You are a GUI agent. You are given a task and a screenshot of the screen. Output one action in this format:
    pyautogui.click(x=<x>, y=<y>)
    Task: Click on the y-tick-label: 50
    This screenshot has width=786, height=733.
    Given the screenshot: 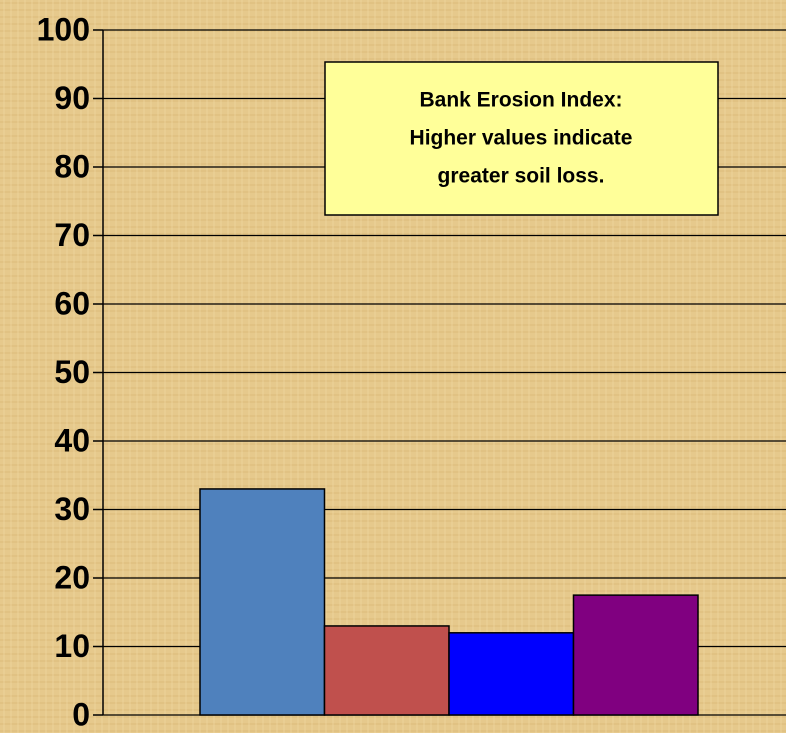 What is the action you would take?
    pyautogui.click(x=72, y=372)
    